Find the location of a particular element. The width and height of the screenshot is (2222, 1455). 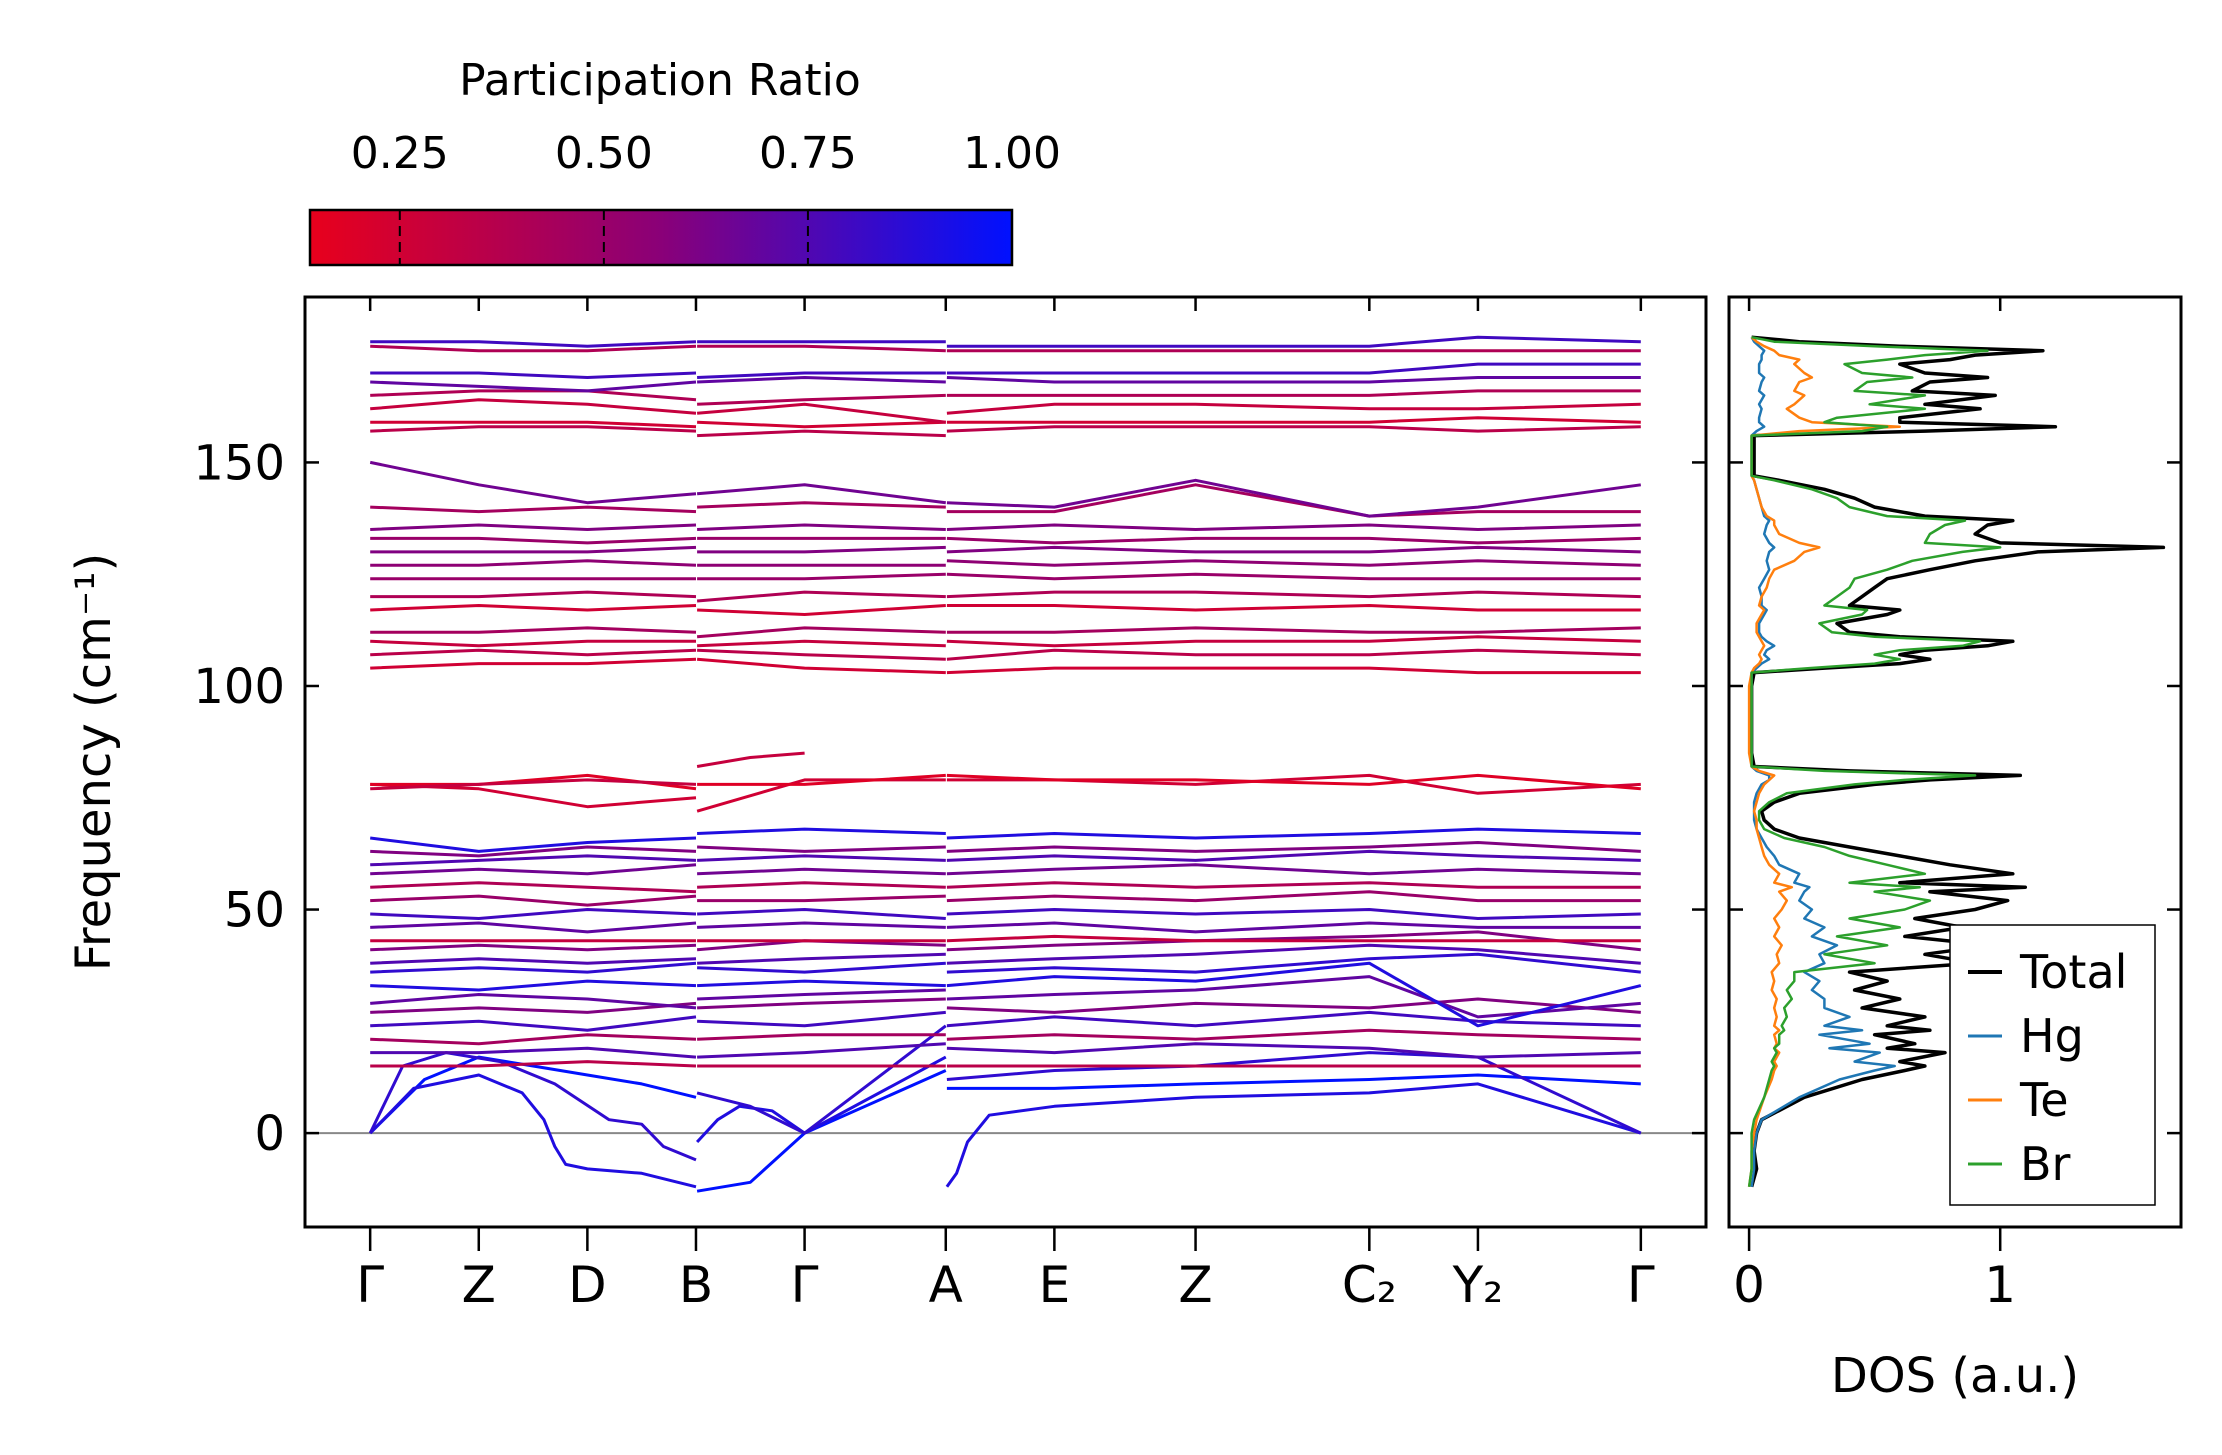

colorbar: Participation Ratio 0.25 0.50 0.75 1.00 is located at coordinates (684, 161).